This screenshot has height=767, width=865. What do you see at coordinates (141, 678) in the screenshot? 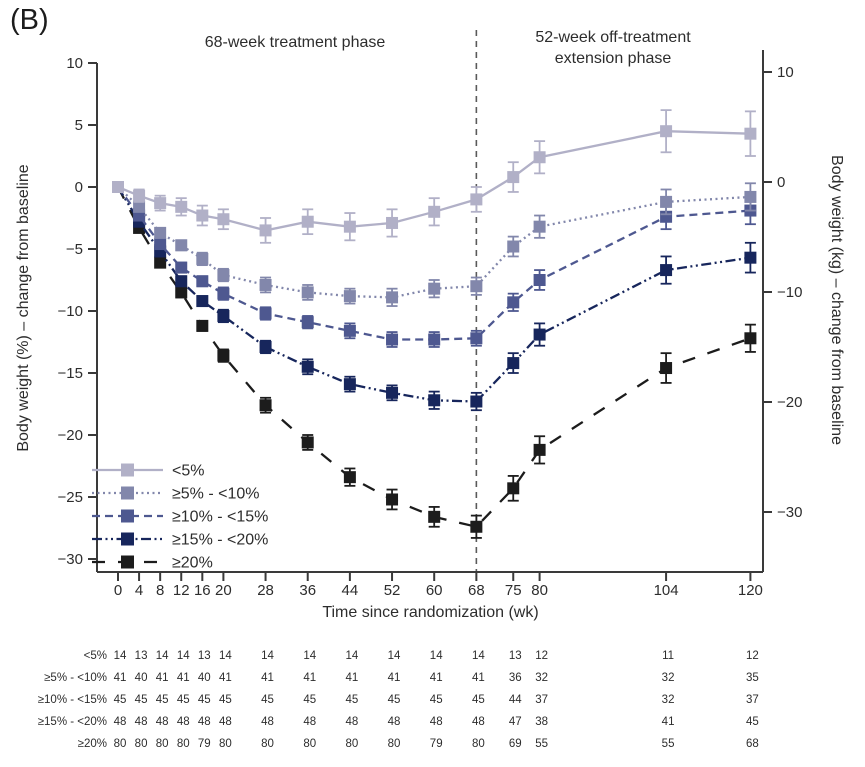
I see `risk-count: 40` at bounding box center [141, 678].